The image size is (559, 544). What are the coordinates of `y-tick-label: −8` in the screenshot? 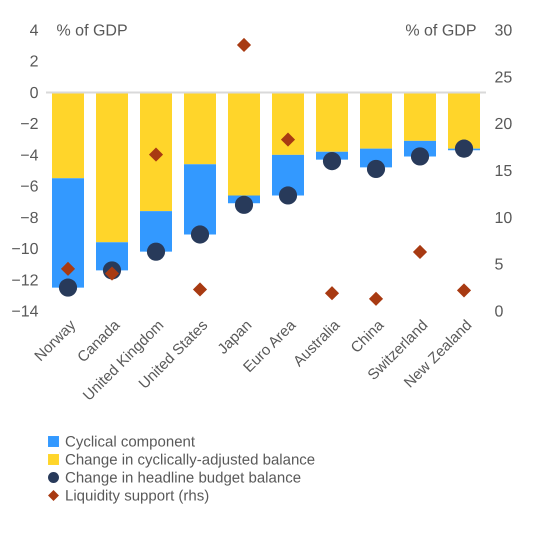 It's located at (29, 218).